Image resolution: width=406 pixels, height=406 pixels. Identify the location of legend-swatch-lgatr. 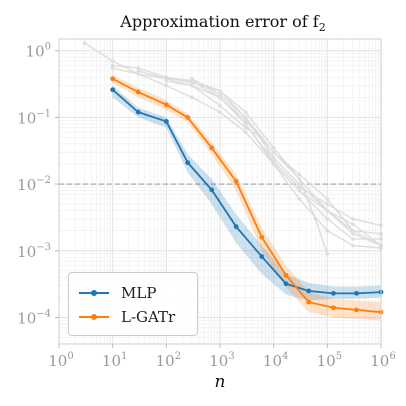
(94, 317).